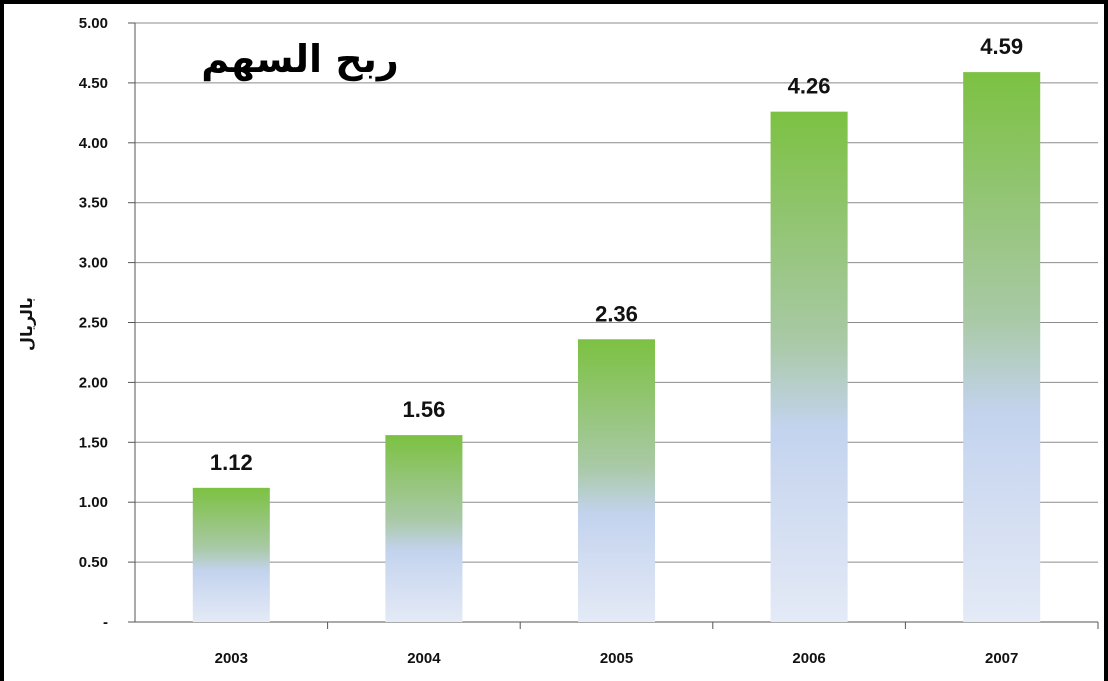 This screenshot has width=1108, height=681. I want to click on x-tick-label-2003: 2003, so click(231, 658).